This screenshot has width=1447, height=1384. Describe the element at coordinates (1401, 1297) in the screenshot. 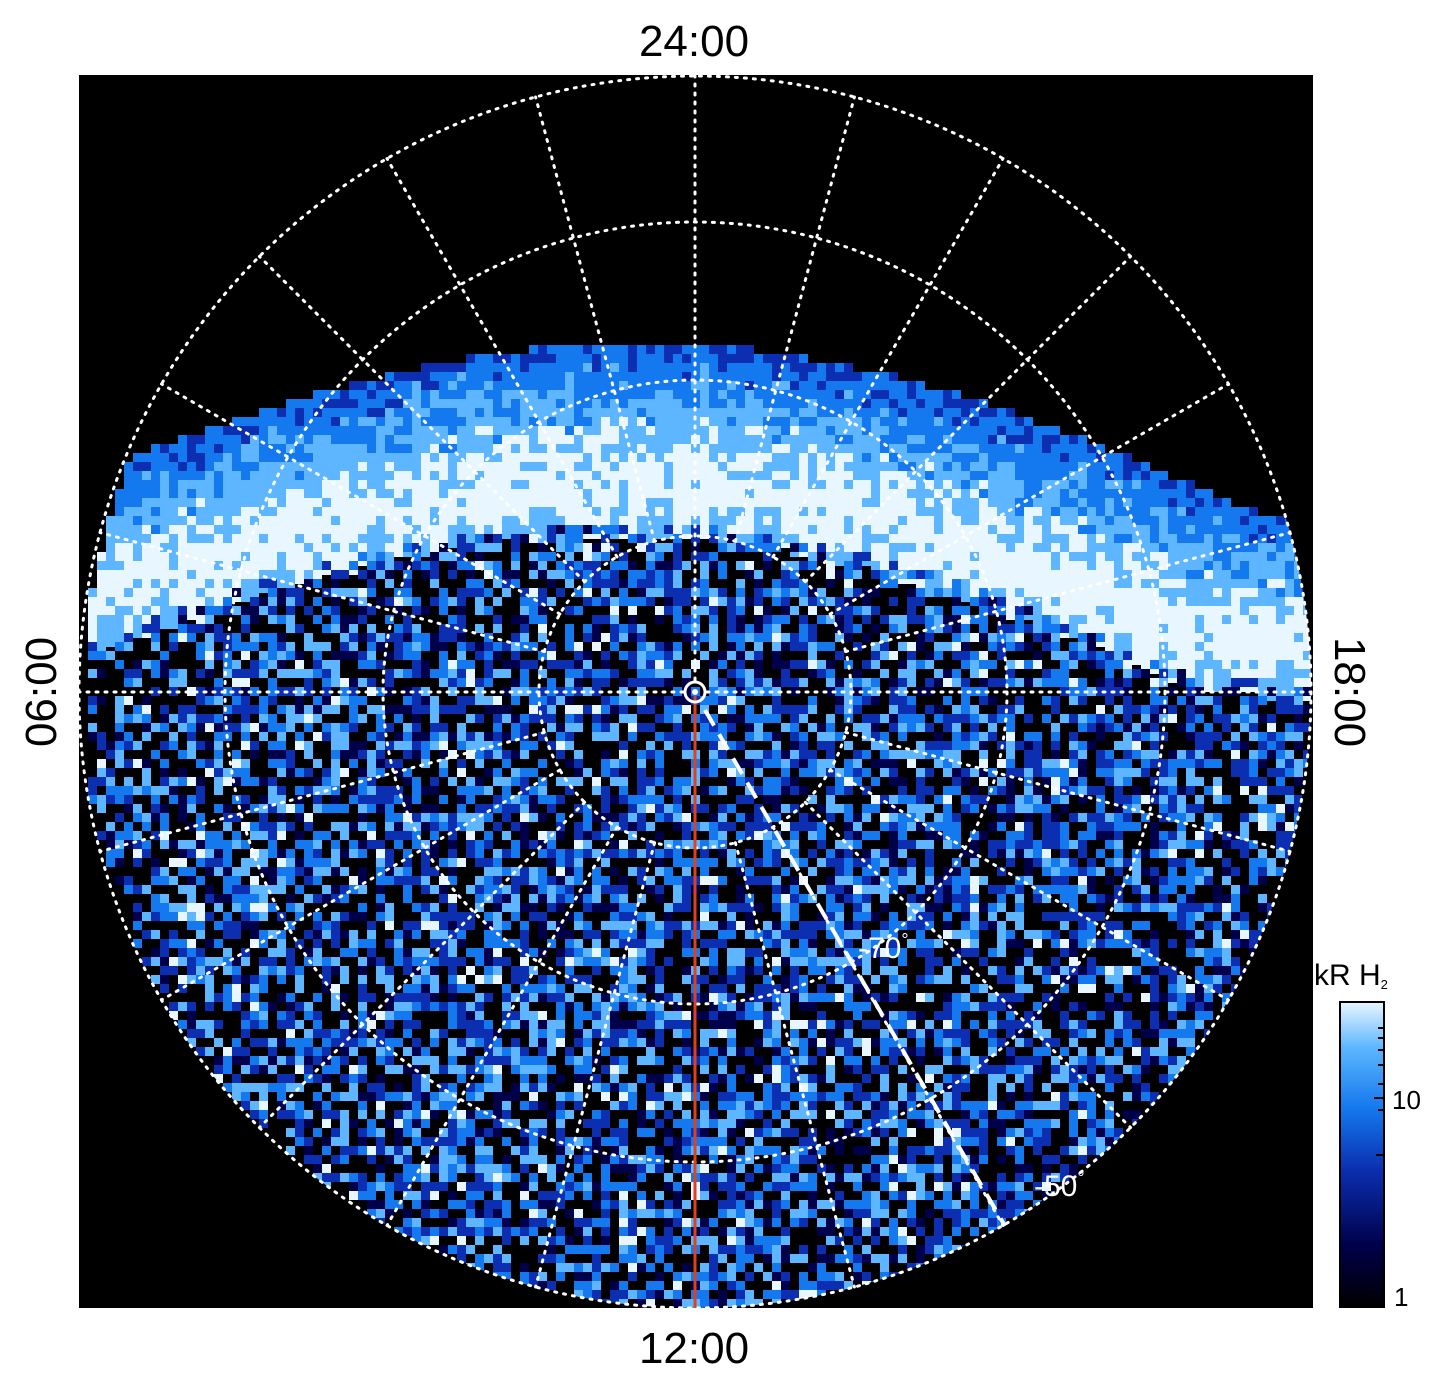

I see `colorbar-tick-label-1: 1` at that location.